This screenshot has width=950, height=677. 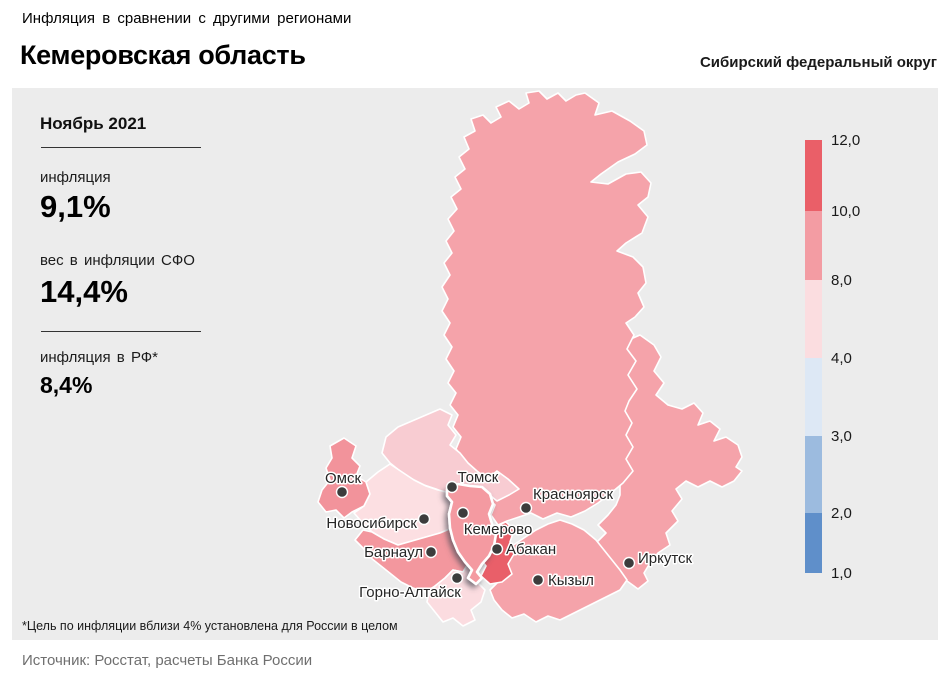 What do you see at coordinates (546, 308) in the screenshot?
I see `region-krasnoyarsk-krai` at bounding box center [546, 308].